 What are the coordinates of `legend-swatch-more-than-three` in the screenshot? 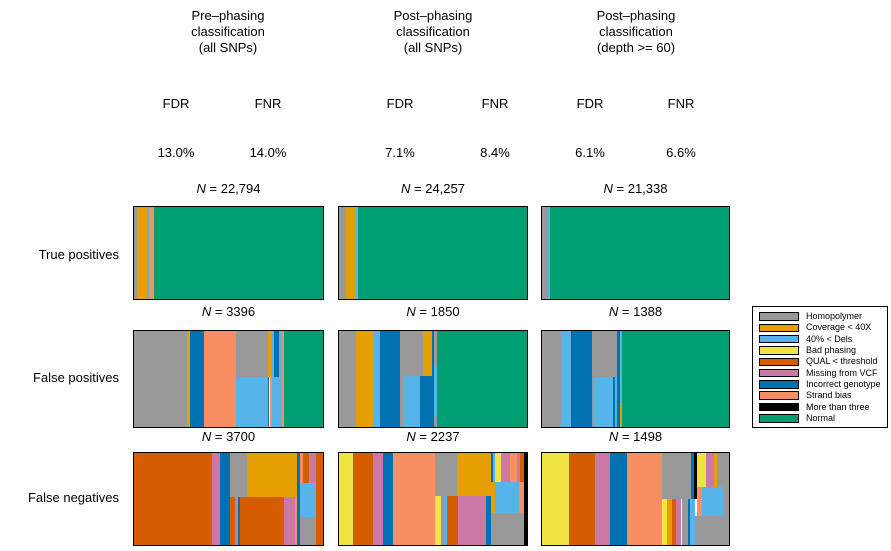 It's located at (779, 407).